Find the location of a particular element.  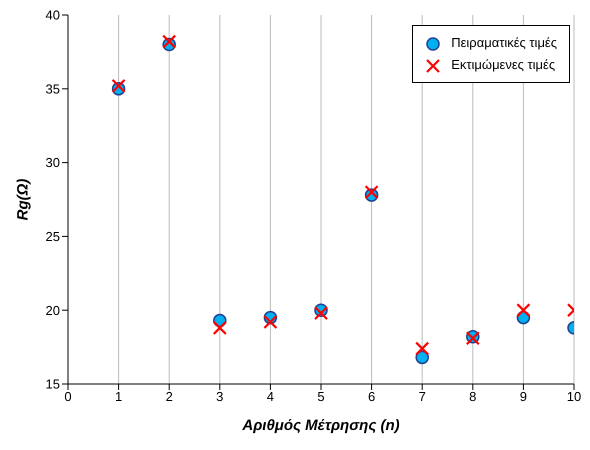

x-tick-label: 0 is located at coordinates (68, 396).